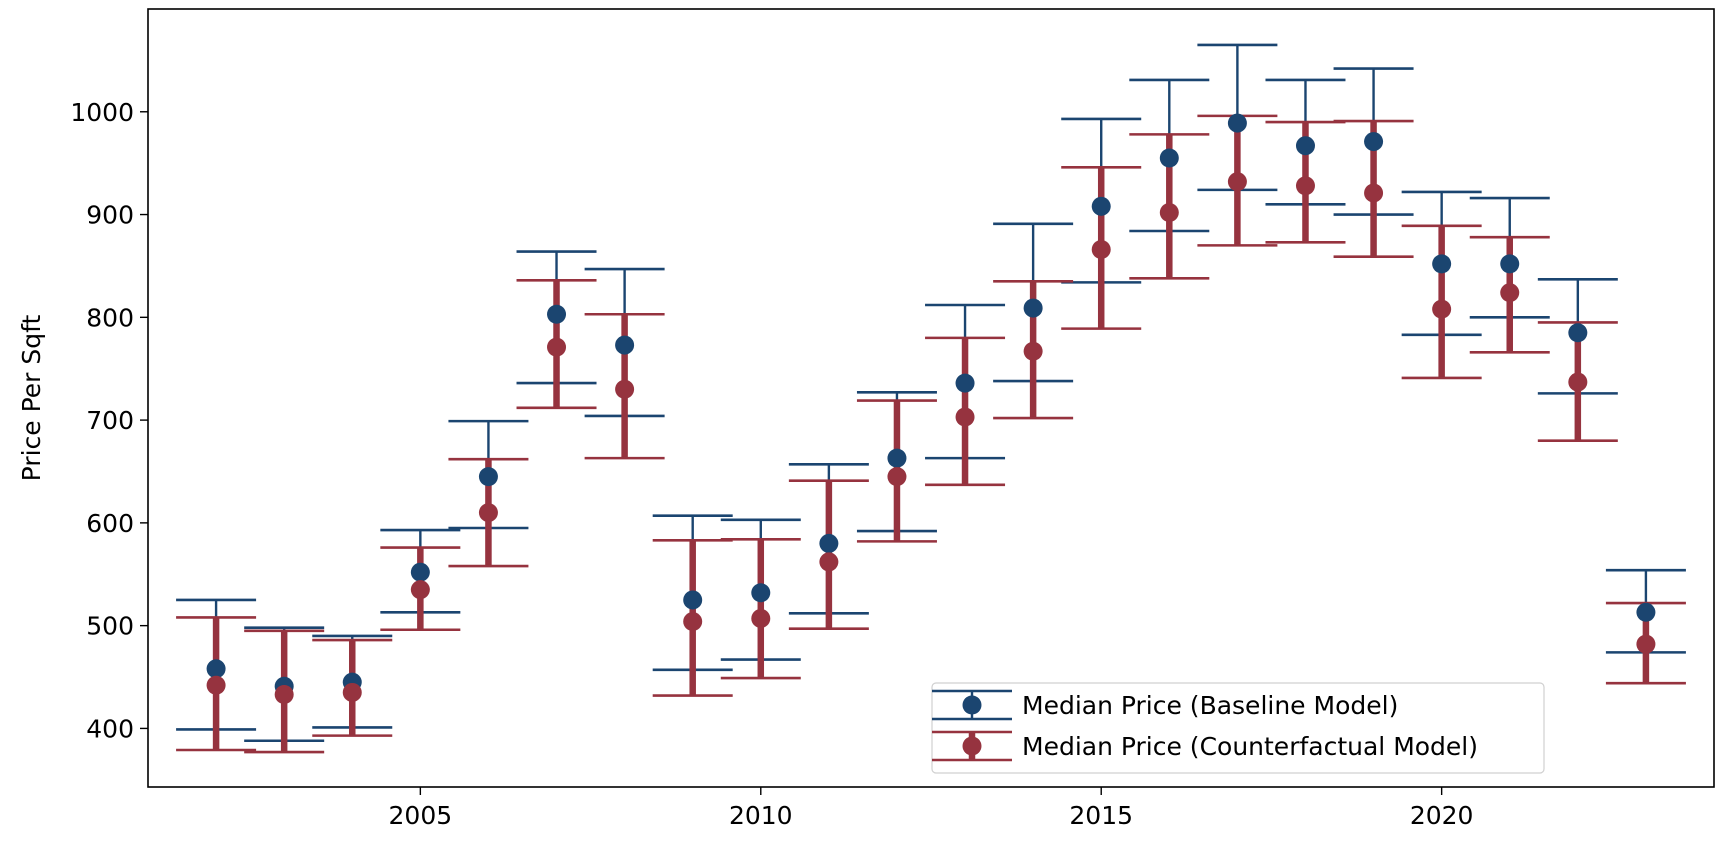  What do you see at coordinates (110, 215) in the screenshot?
I see `y-tick-label: 900` at bounding box center [110, 215].